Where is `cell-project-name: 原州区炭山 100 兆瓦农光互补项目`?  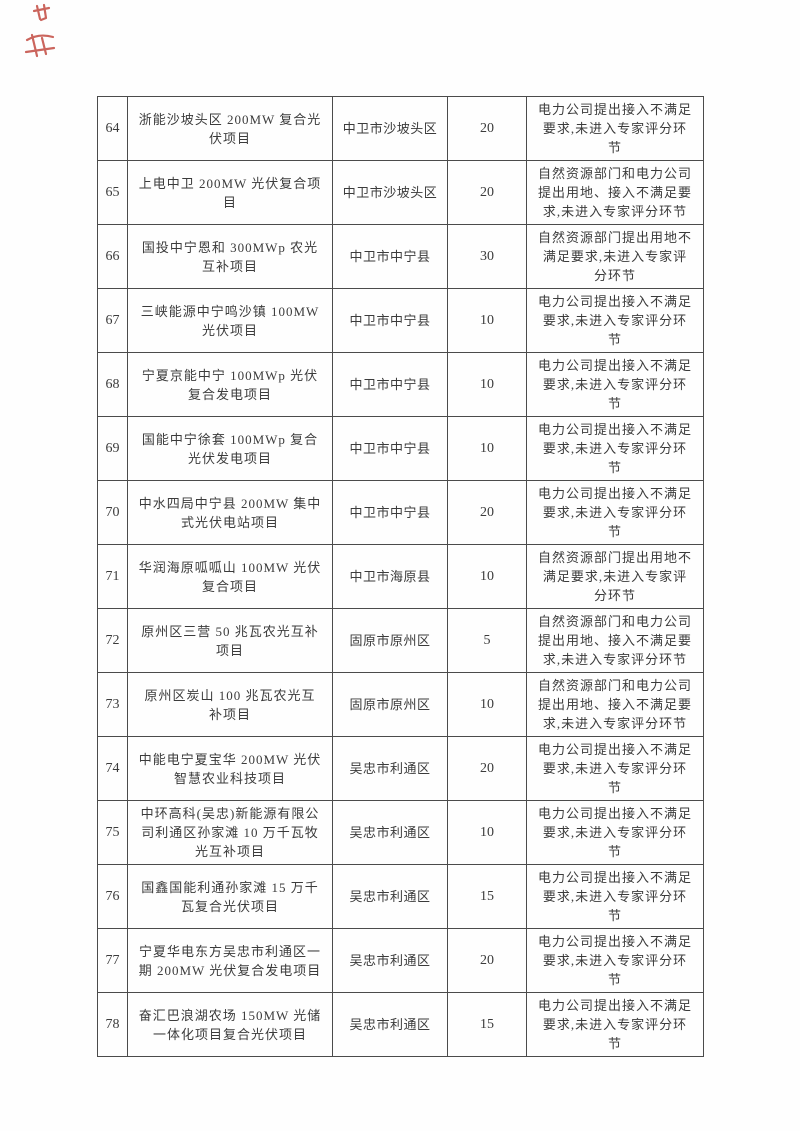
cell-project-name: 原州区炭山 100 兆瓦农光互补项目 is located at coordinates (230, 704).